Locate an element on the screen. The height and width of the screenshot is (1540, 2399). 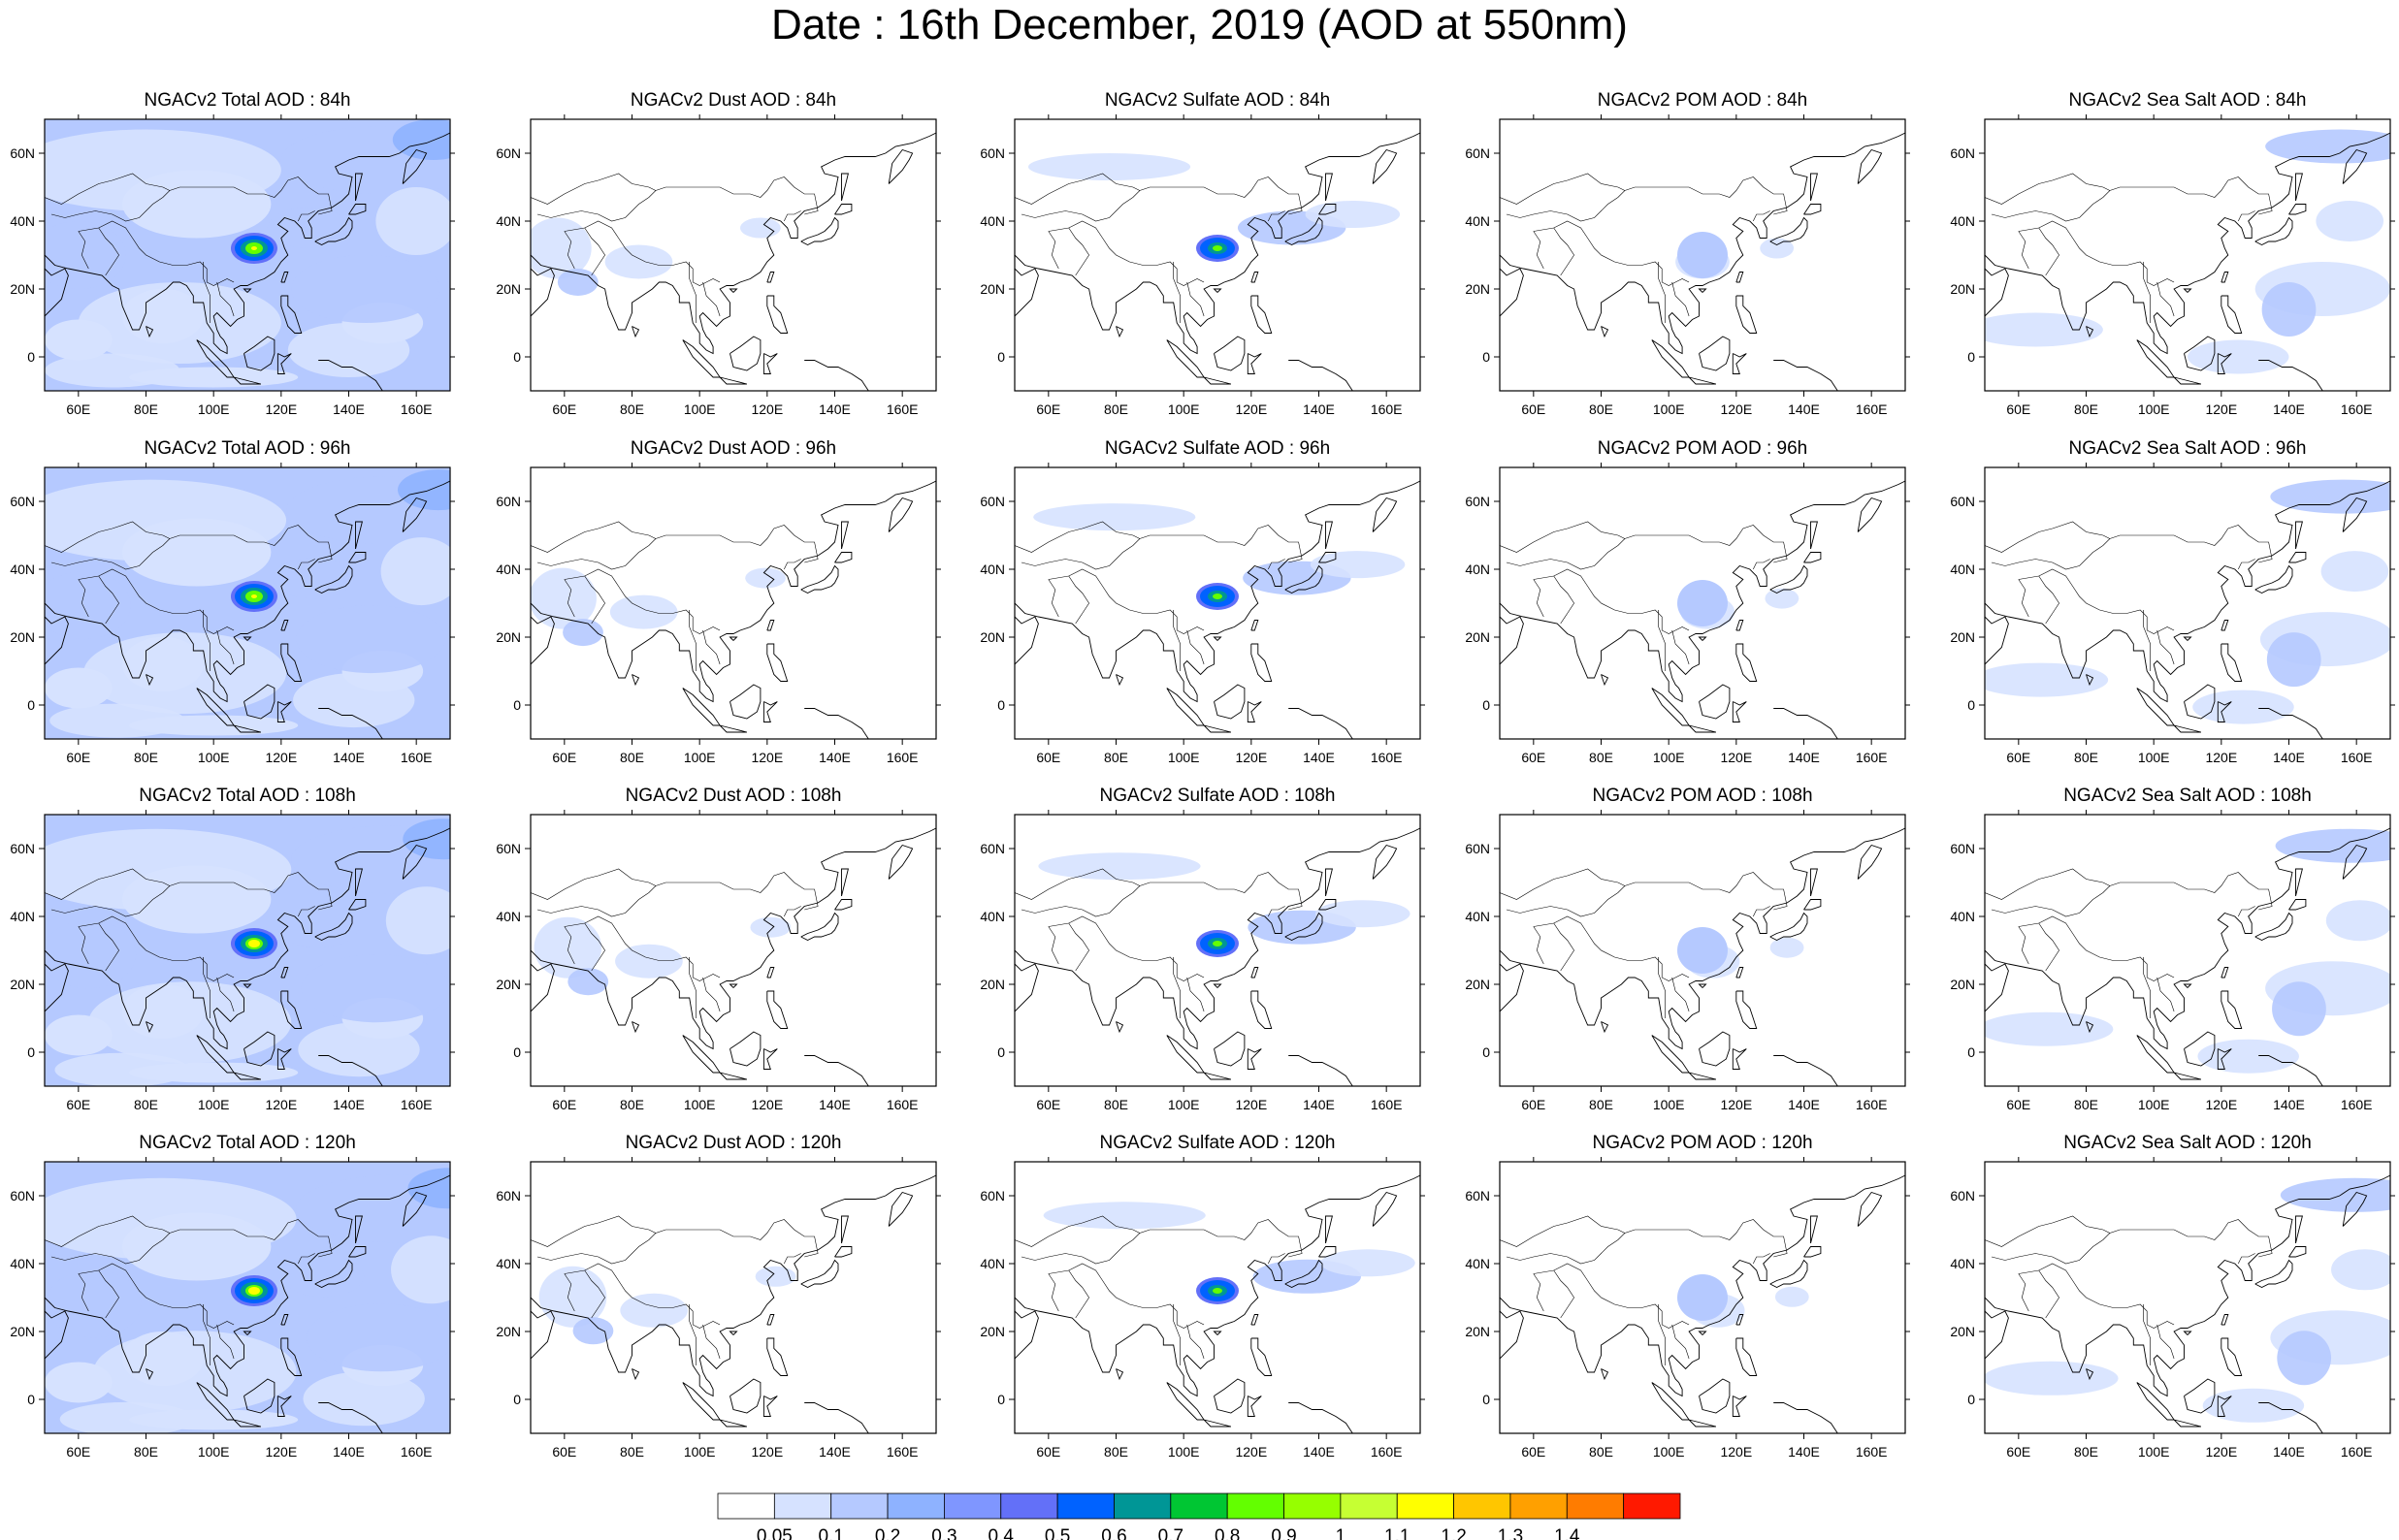
y-tick-label: 20N is located at coordinates (23, 1332).